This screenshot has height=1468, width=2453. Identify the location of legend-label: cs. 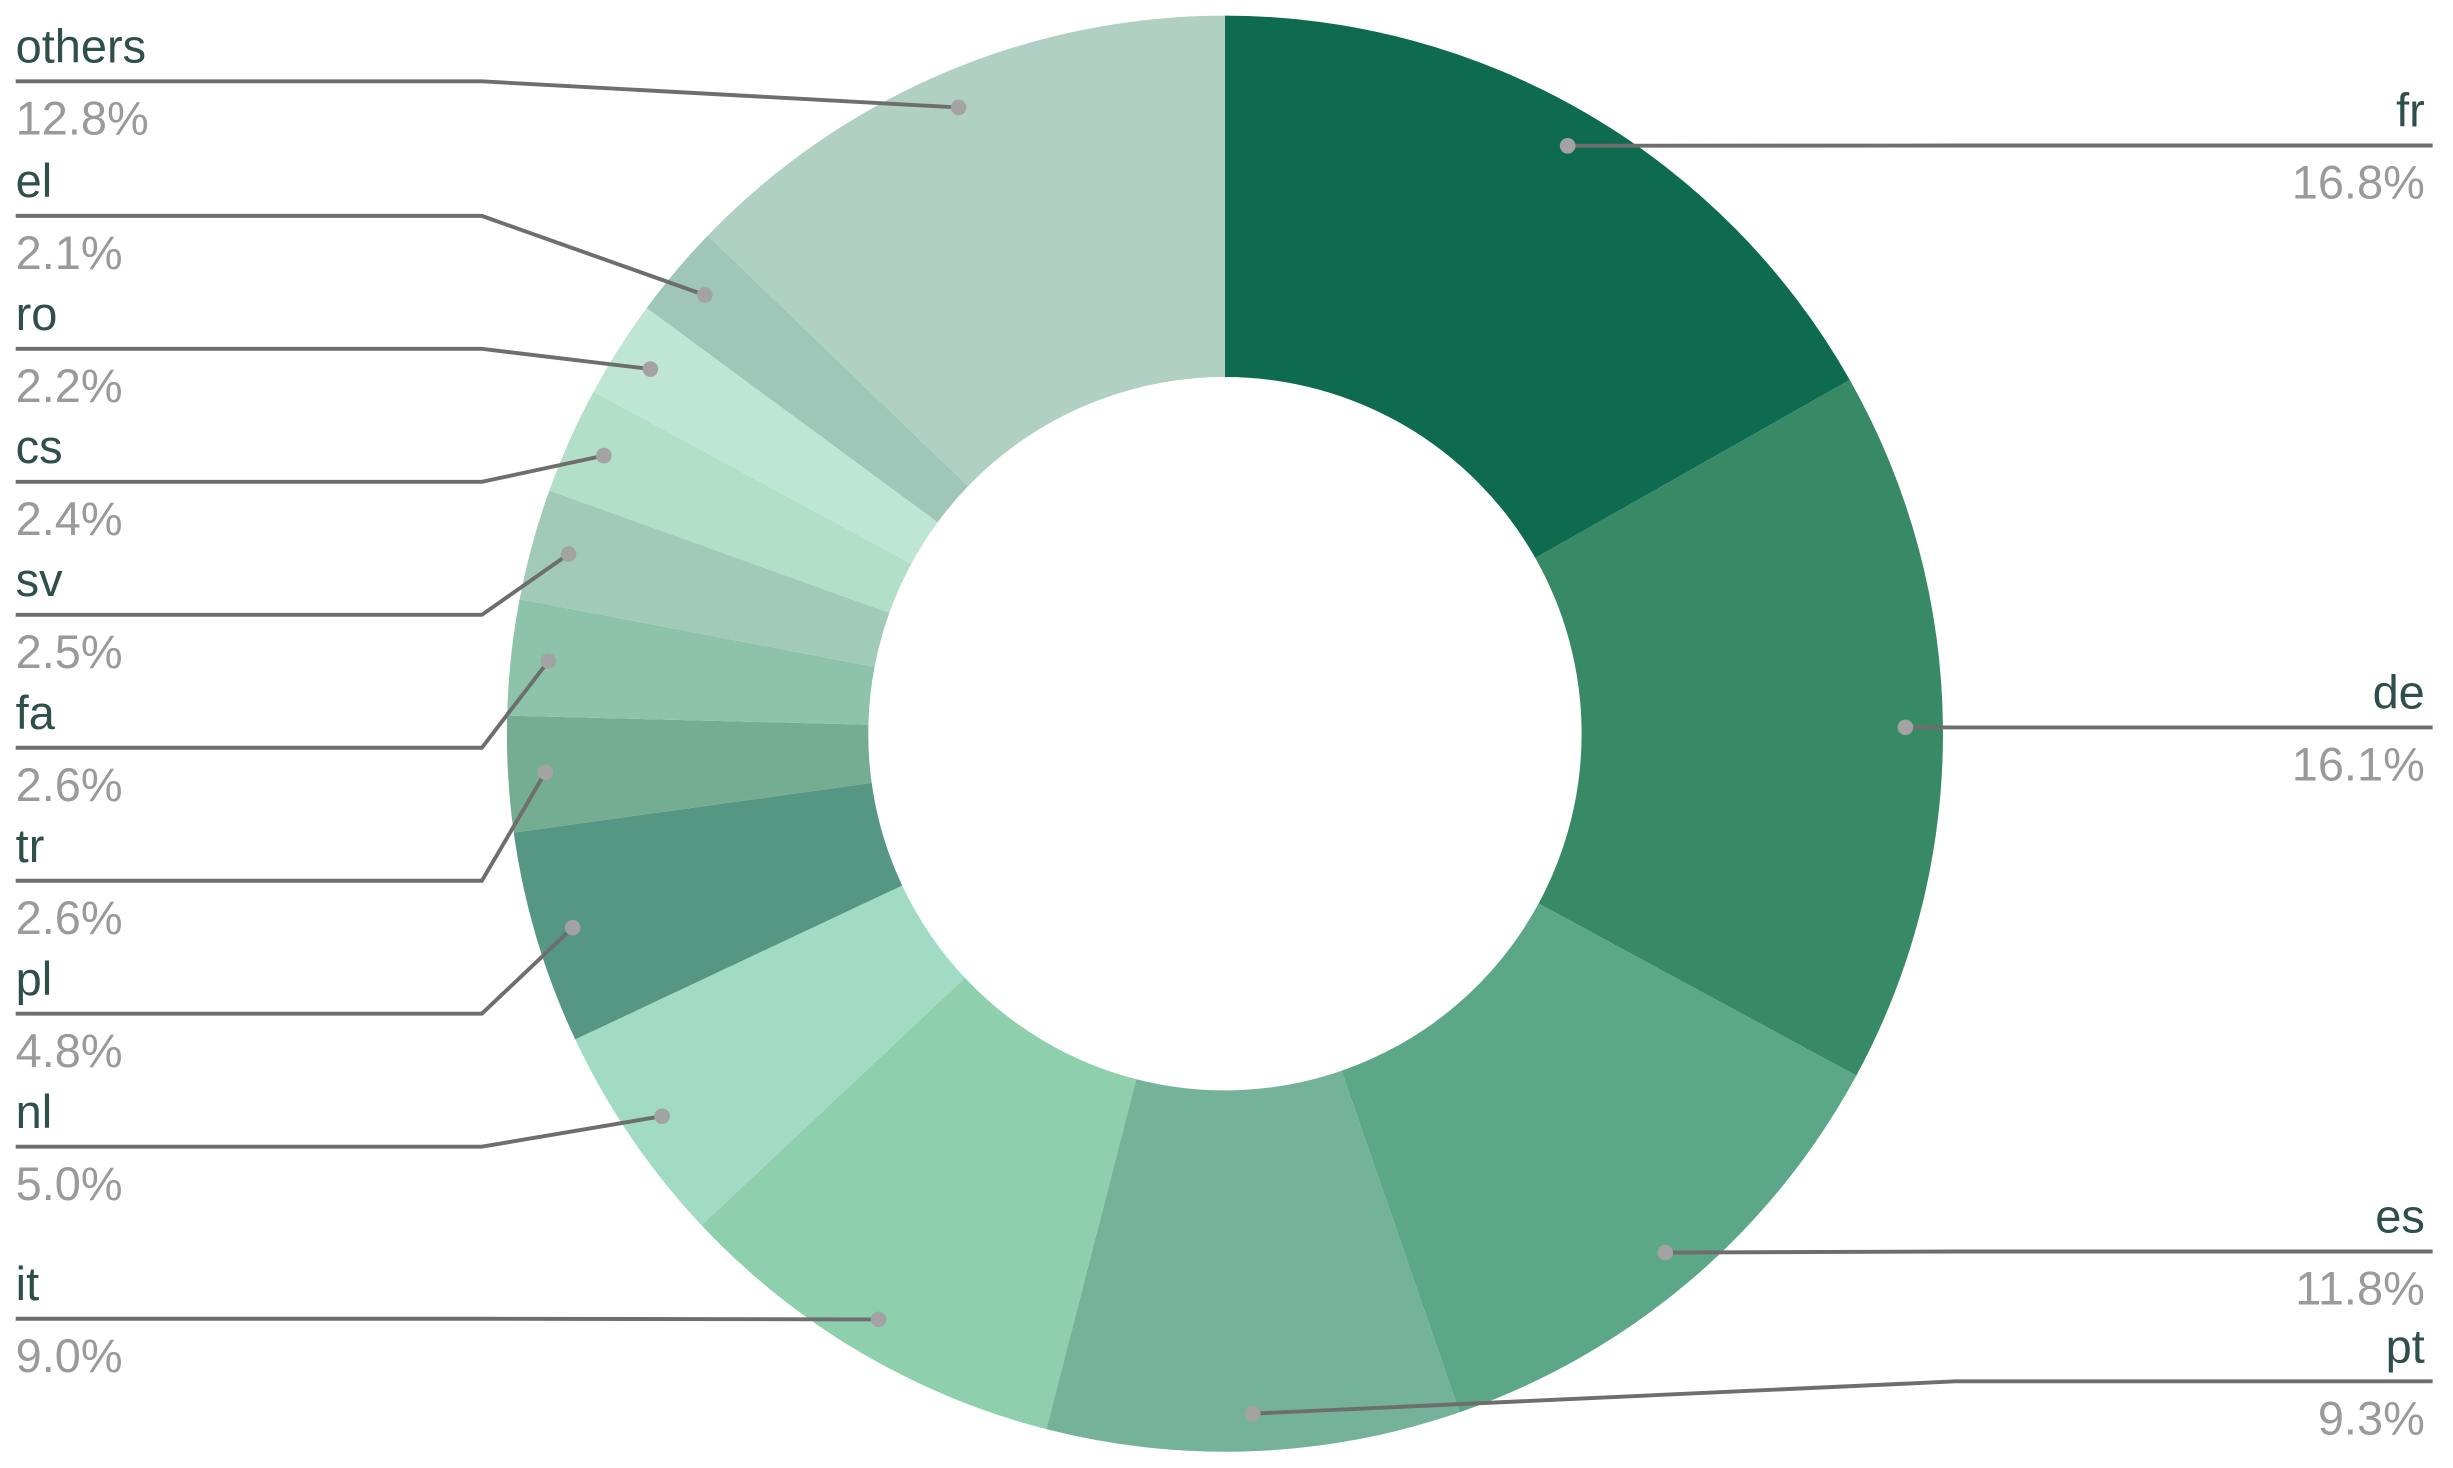
(39, 447).